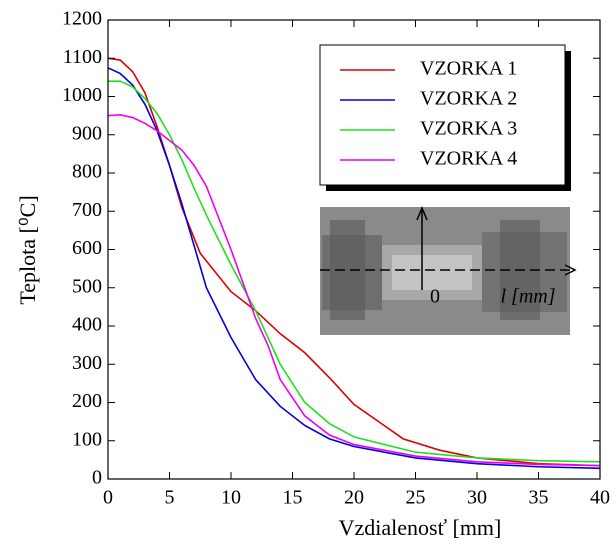  What do you see at coordinates (87, 248) in the screenshot?
I see `y-tick-label: 600` at bounding box center [87, 248].